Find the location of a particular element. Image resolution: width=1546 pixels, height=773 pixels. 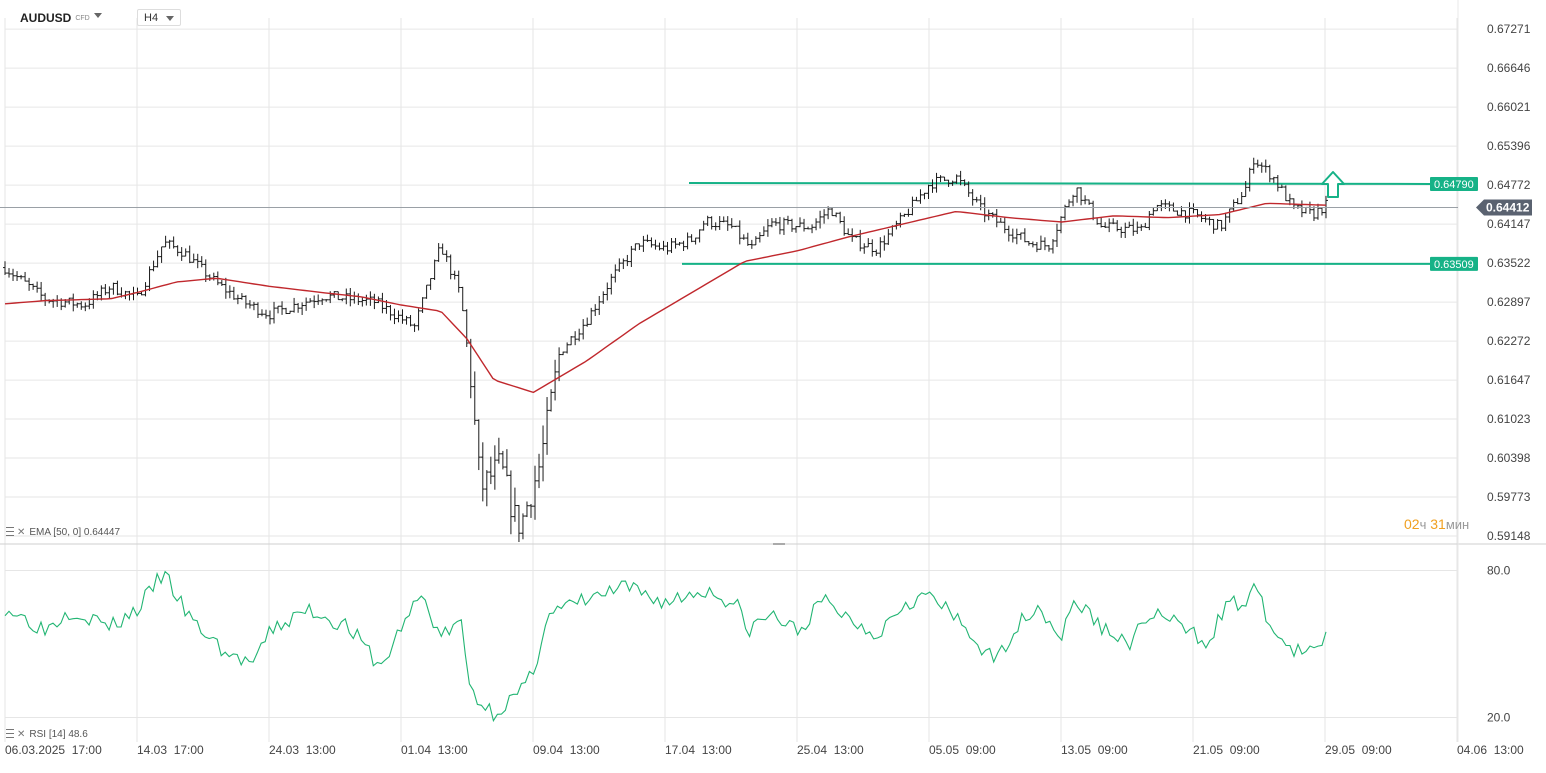

y-tick-label: 0.63522 is located at coordinates (1509, 263).